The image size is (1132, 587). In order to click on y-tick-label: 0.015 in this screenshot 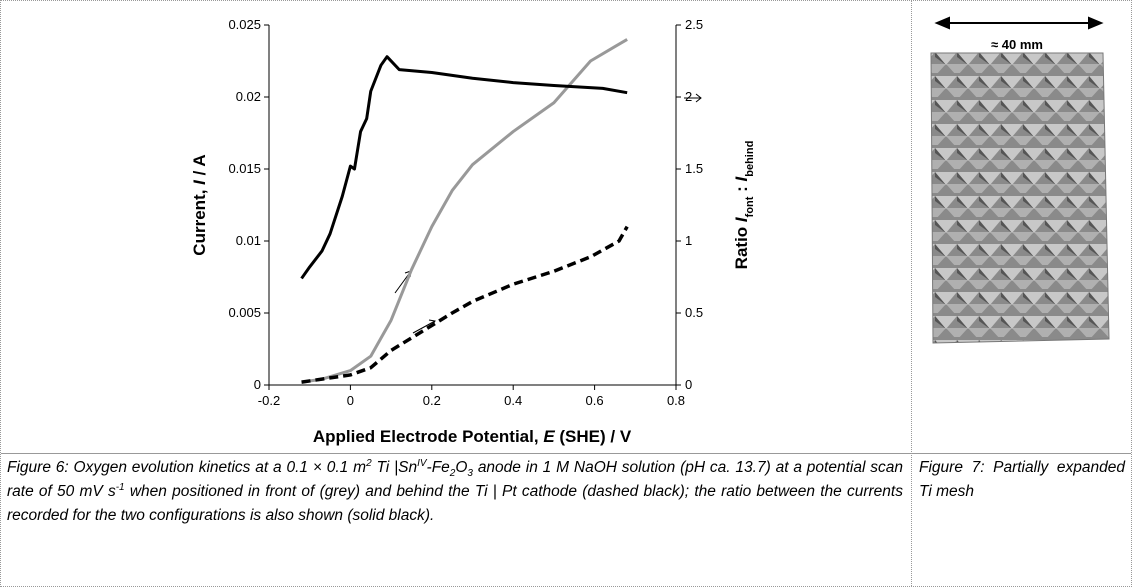, I will do `click(244, 168)`.